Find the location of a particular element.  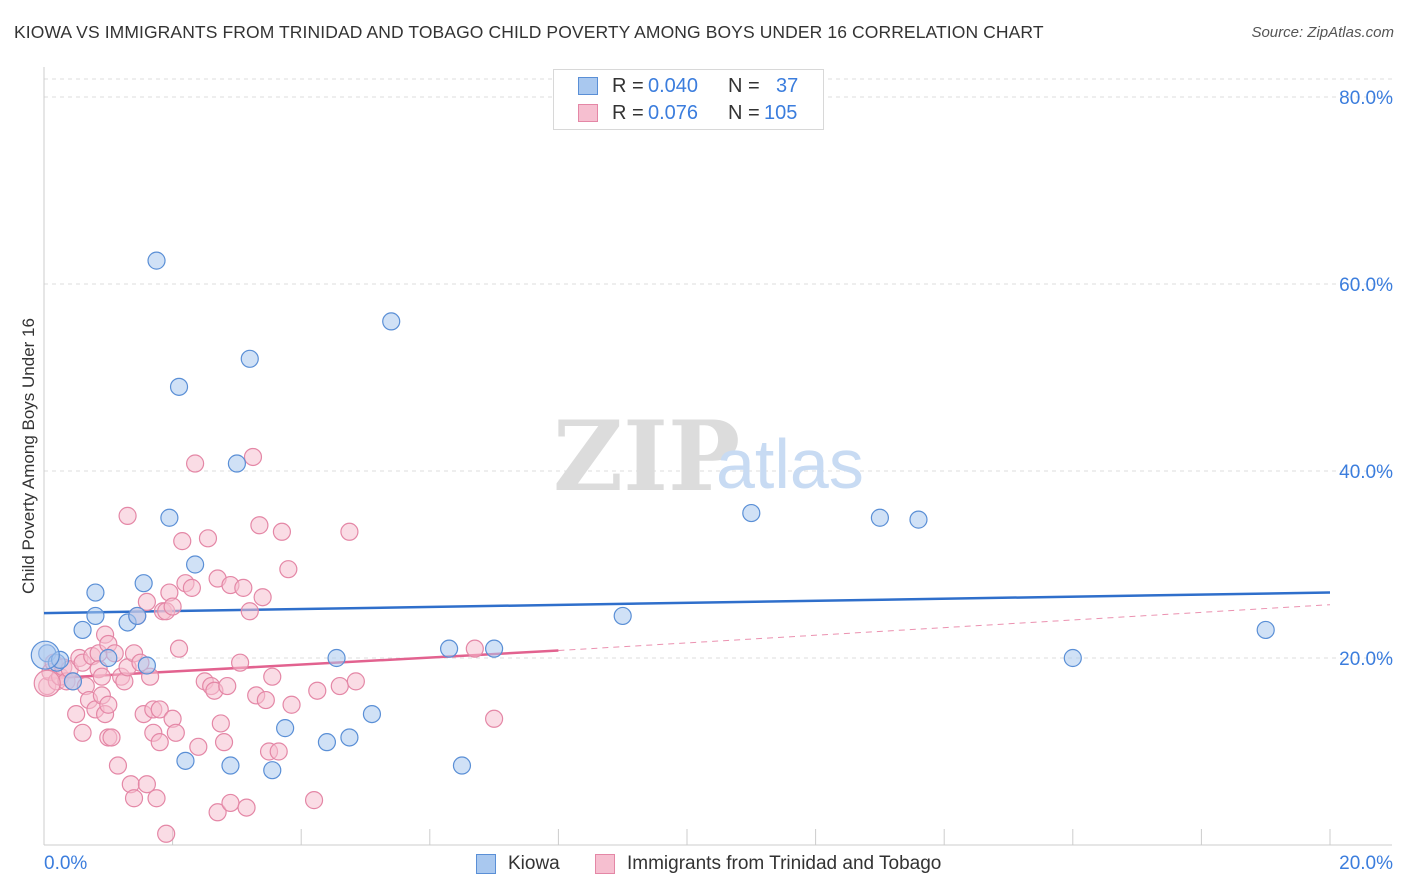

x-tick-label-min: 0.0% is located at coordinates (65, 863).